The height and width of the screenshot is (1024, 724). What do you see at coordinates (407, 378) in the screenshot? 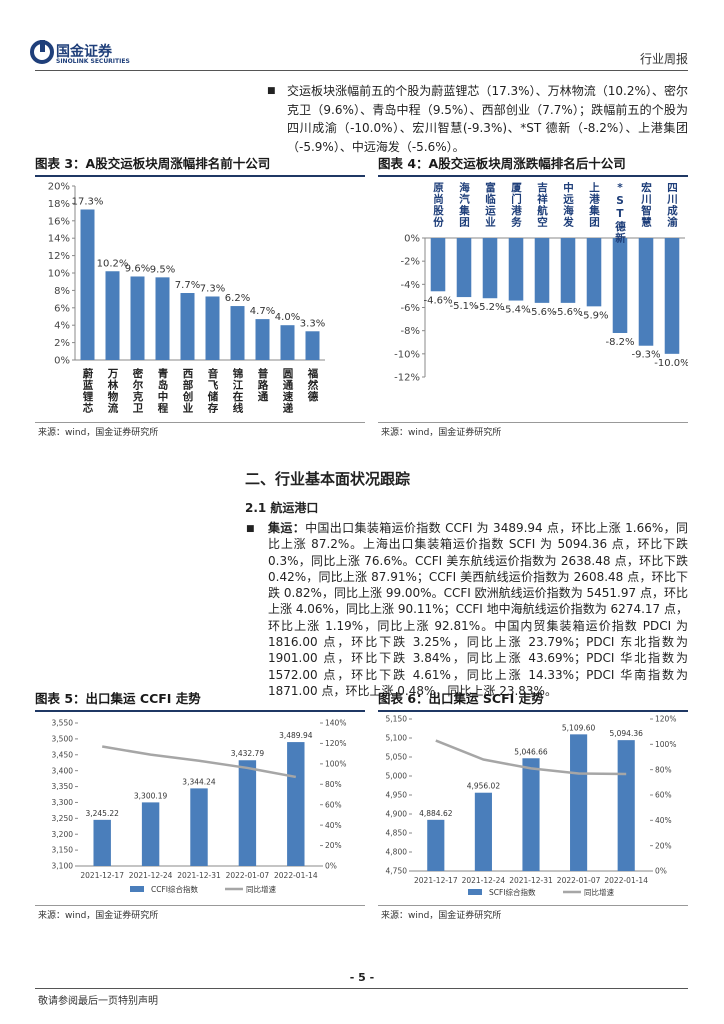
I see `y-tick-label: -12%` at bounding box center [407, 378].